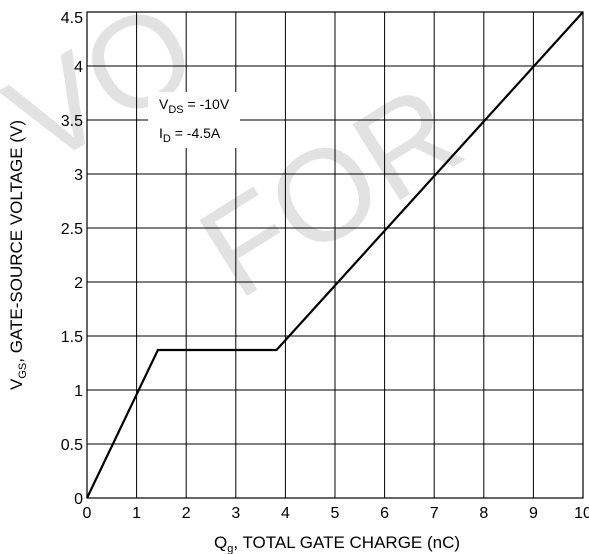 This screenshot has width=589, height=554. I want to click on x-tick-label: 10, so click(581, 513).